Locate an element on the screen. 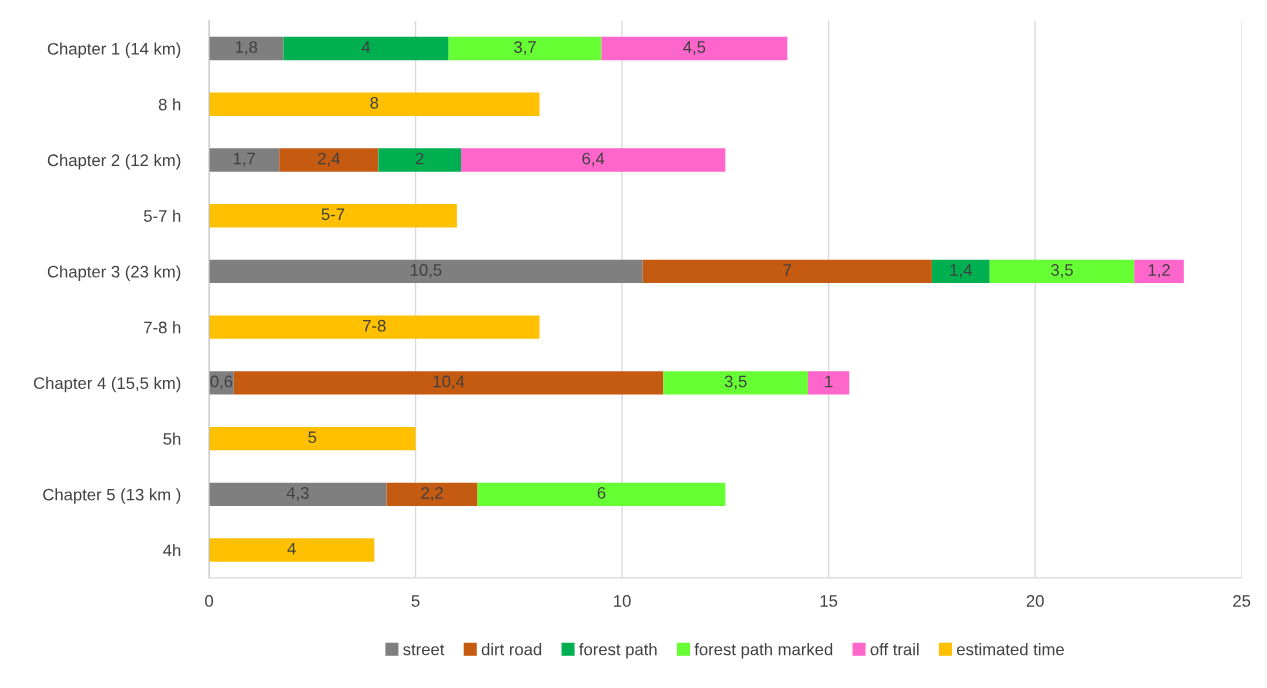 Image resolution: width=1267 pixels, height=688 pixels. legend-label: off trail is located at coordinates (894, 649).